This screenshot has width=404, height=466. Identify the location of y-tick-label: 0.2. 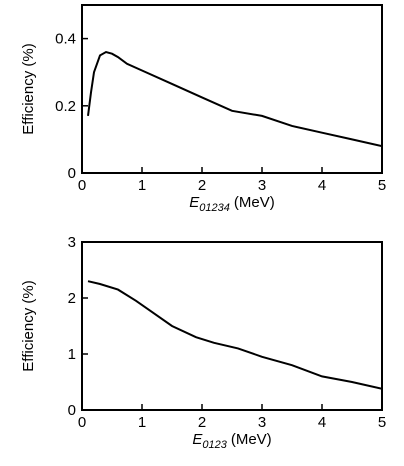
(65, 106).